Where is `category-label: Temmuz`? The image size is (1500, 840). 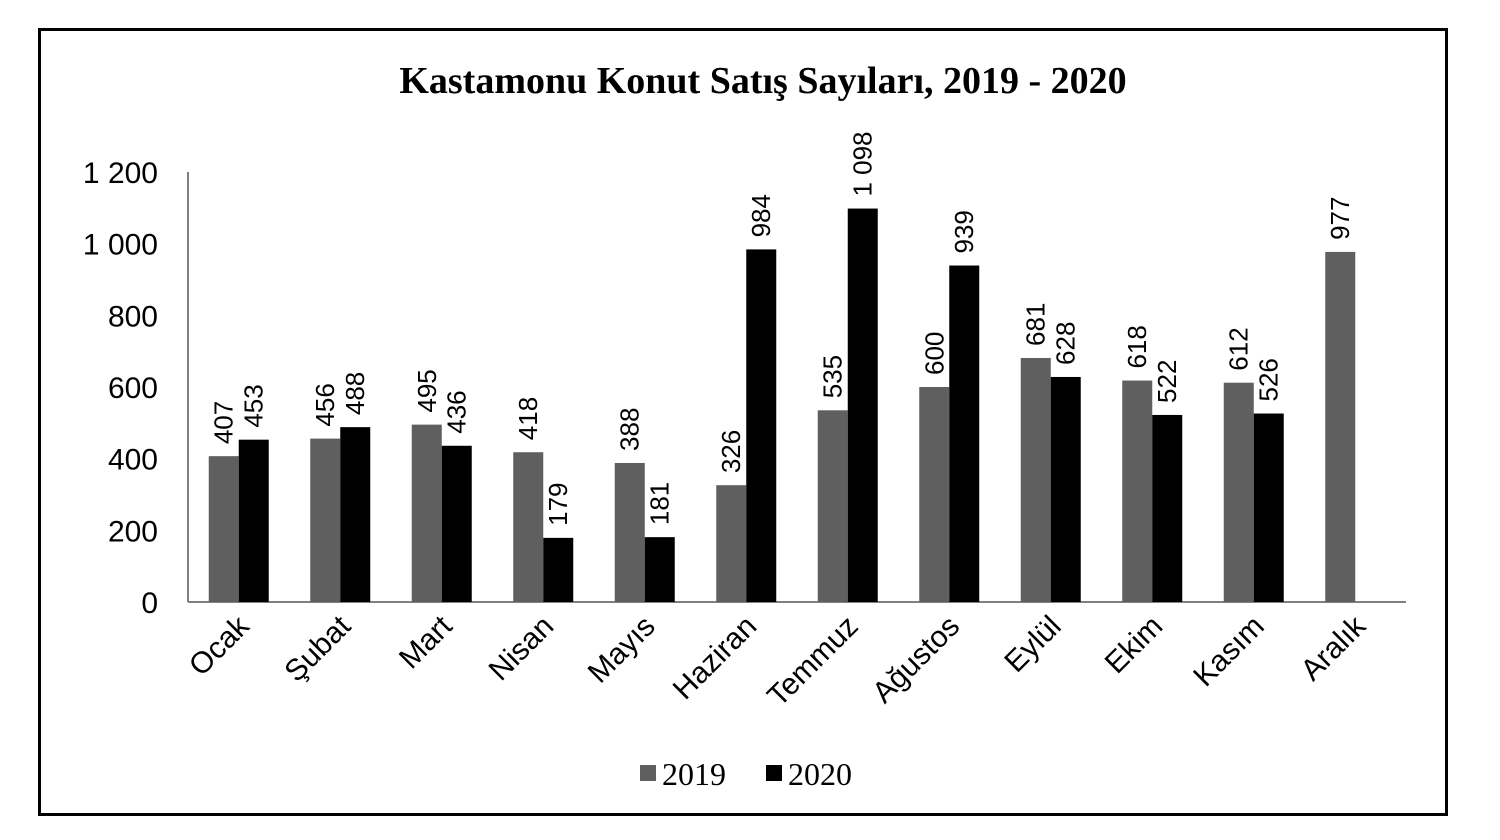
category-label: Temmuz is located at coordinates (812, 661).